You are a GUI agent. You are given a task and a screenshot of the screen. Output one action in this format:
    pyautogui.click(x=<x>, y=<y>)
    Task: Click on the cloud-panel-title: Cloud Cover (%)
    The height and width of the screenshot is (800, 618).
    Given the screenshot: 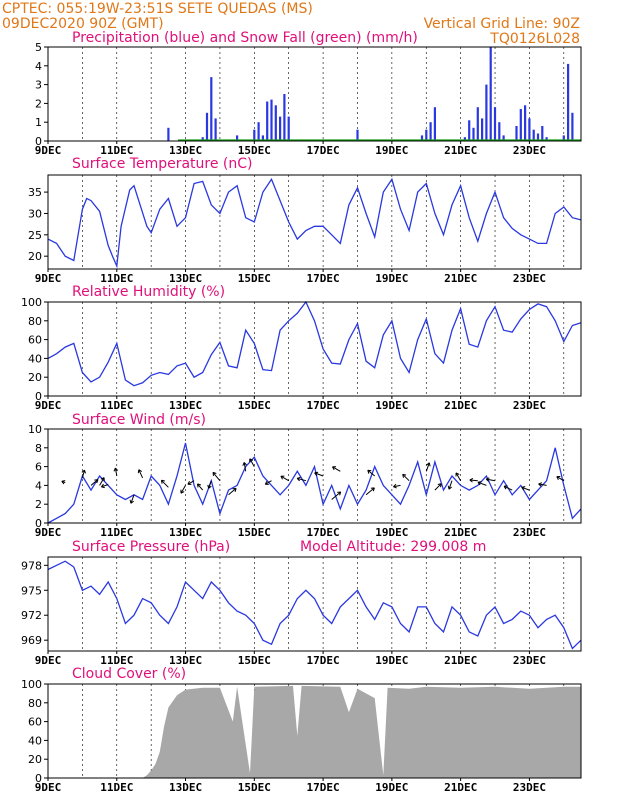 What is the action you would take?
    pyautogui.click(x=129, y=674)
    